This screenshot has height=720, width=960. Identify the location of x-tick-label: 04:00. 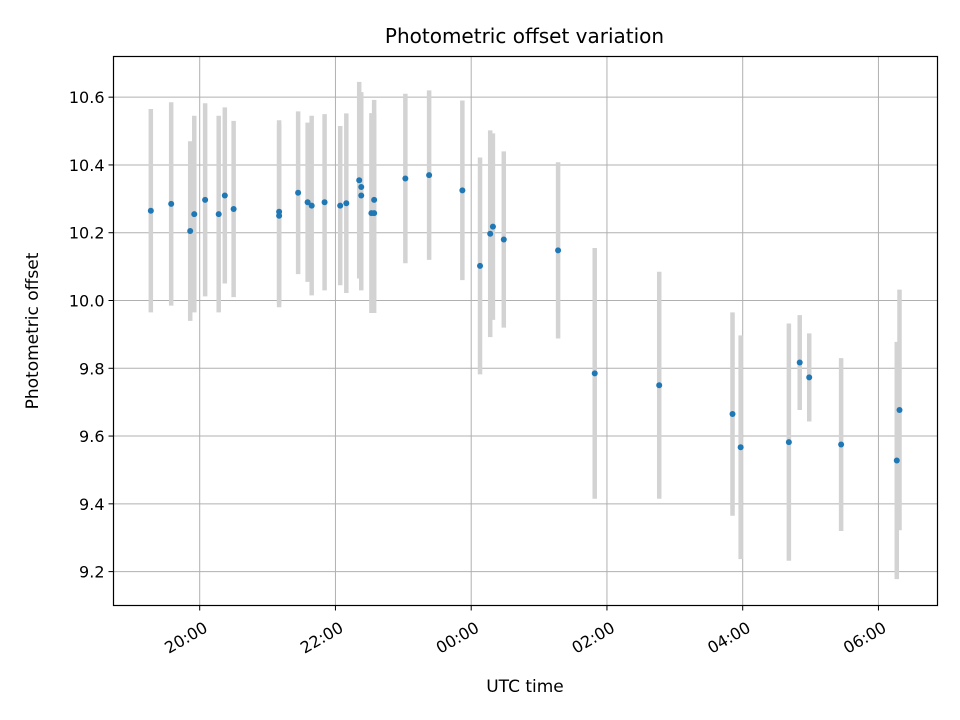
(728, 638).